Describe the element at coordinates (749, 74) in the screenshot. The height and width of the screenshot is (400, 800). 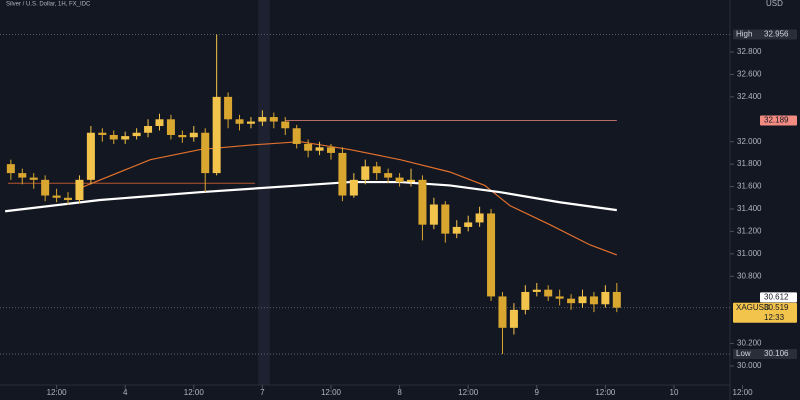
I see `y-tick-label: 32.600` at that location.